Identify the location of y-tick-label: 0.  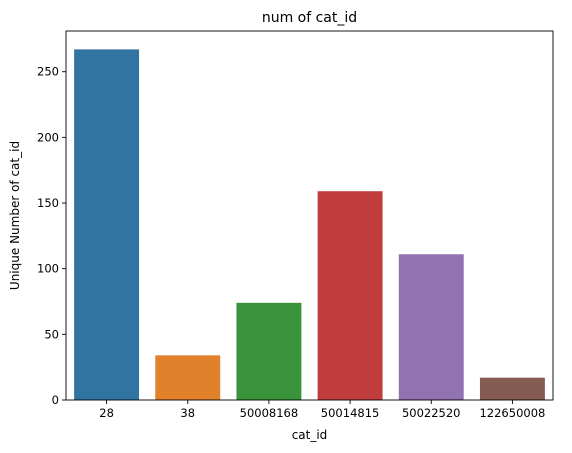
(55, 400).